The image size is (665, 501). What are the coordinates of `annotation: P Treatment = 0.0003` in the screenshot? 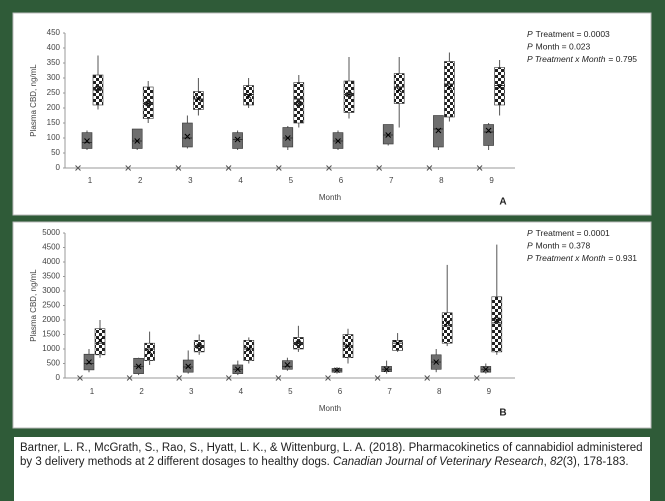 It's located at (568, 34).